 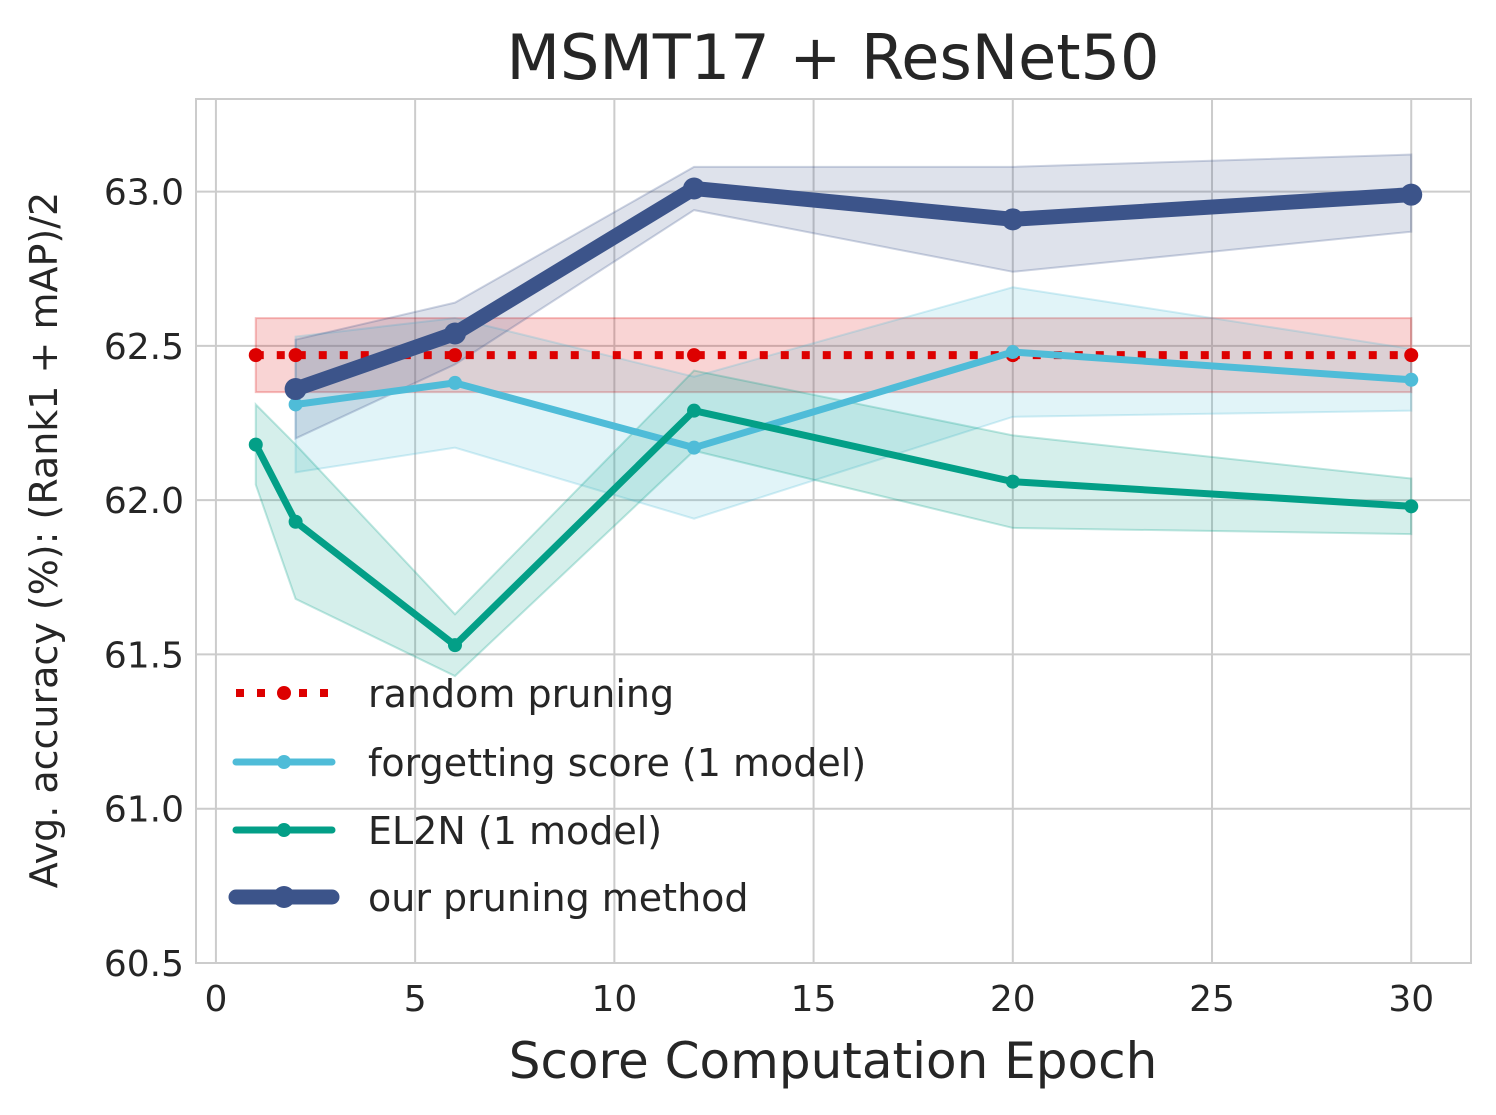 I want to click on x-tick-label: 25, so click(x=1212, y=999).